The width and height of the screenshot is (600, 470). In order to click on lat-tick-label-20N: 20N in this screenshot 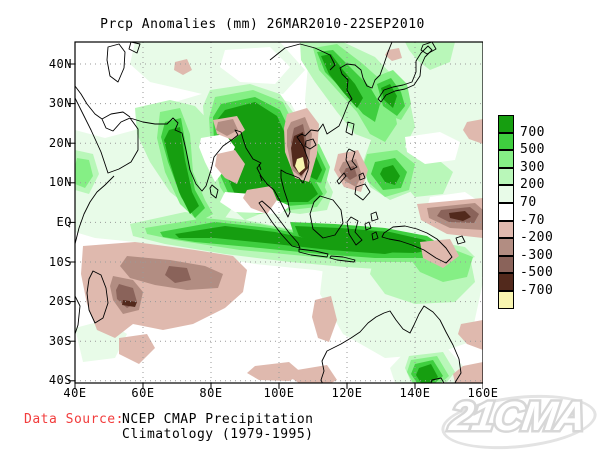, I will do `click(60, 142)`.